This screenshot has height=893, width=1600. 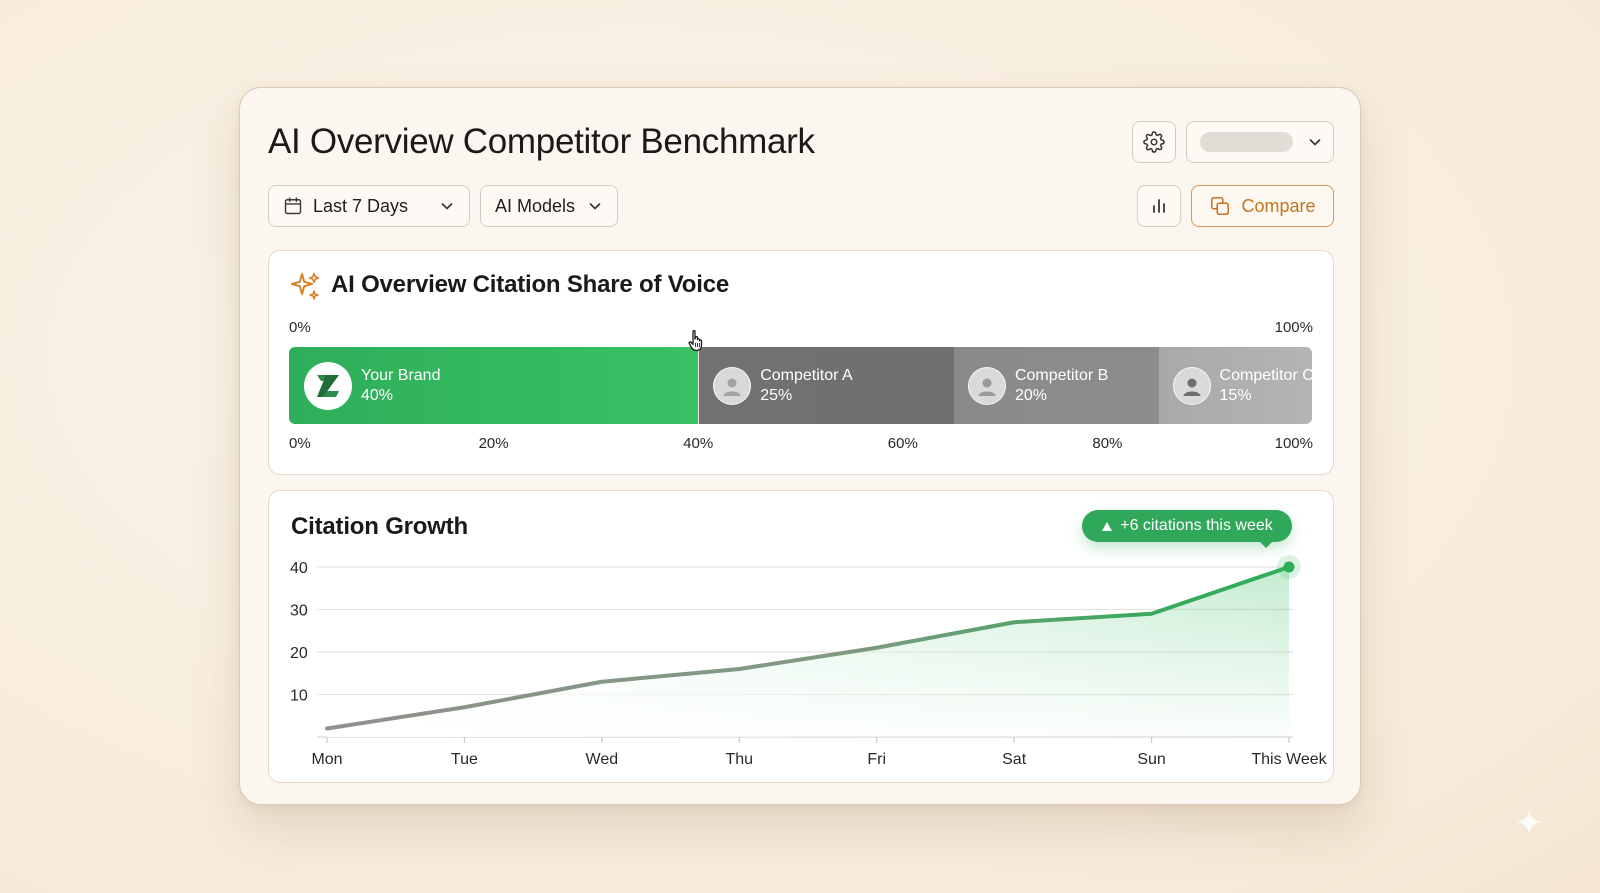 What do you see at coordinates (299, 611) in the screenshot?
I see `y-tick-label: 30` at bounding box center [299, 611].